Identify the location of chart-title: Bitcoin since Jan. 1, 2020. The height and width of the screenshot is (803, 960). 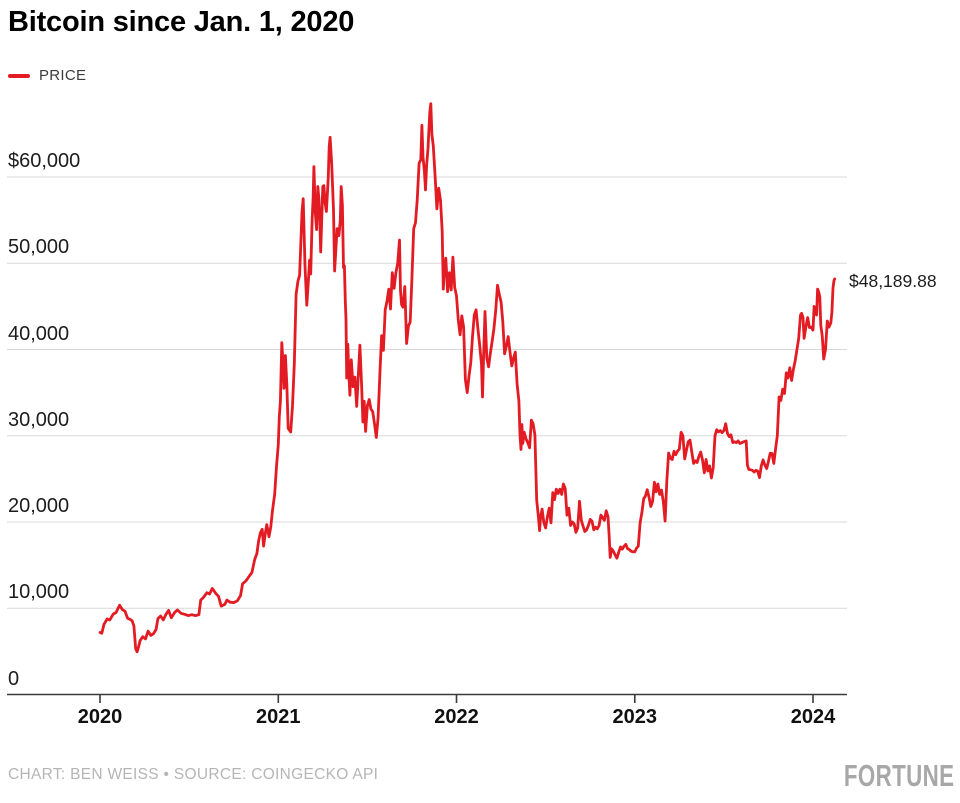
(181, 22).